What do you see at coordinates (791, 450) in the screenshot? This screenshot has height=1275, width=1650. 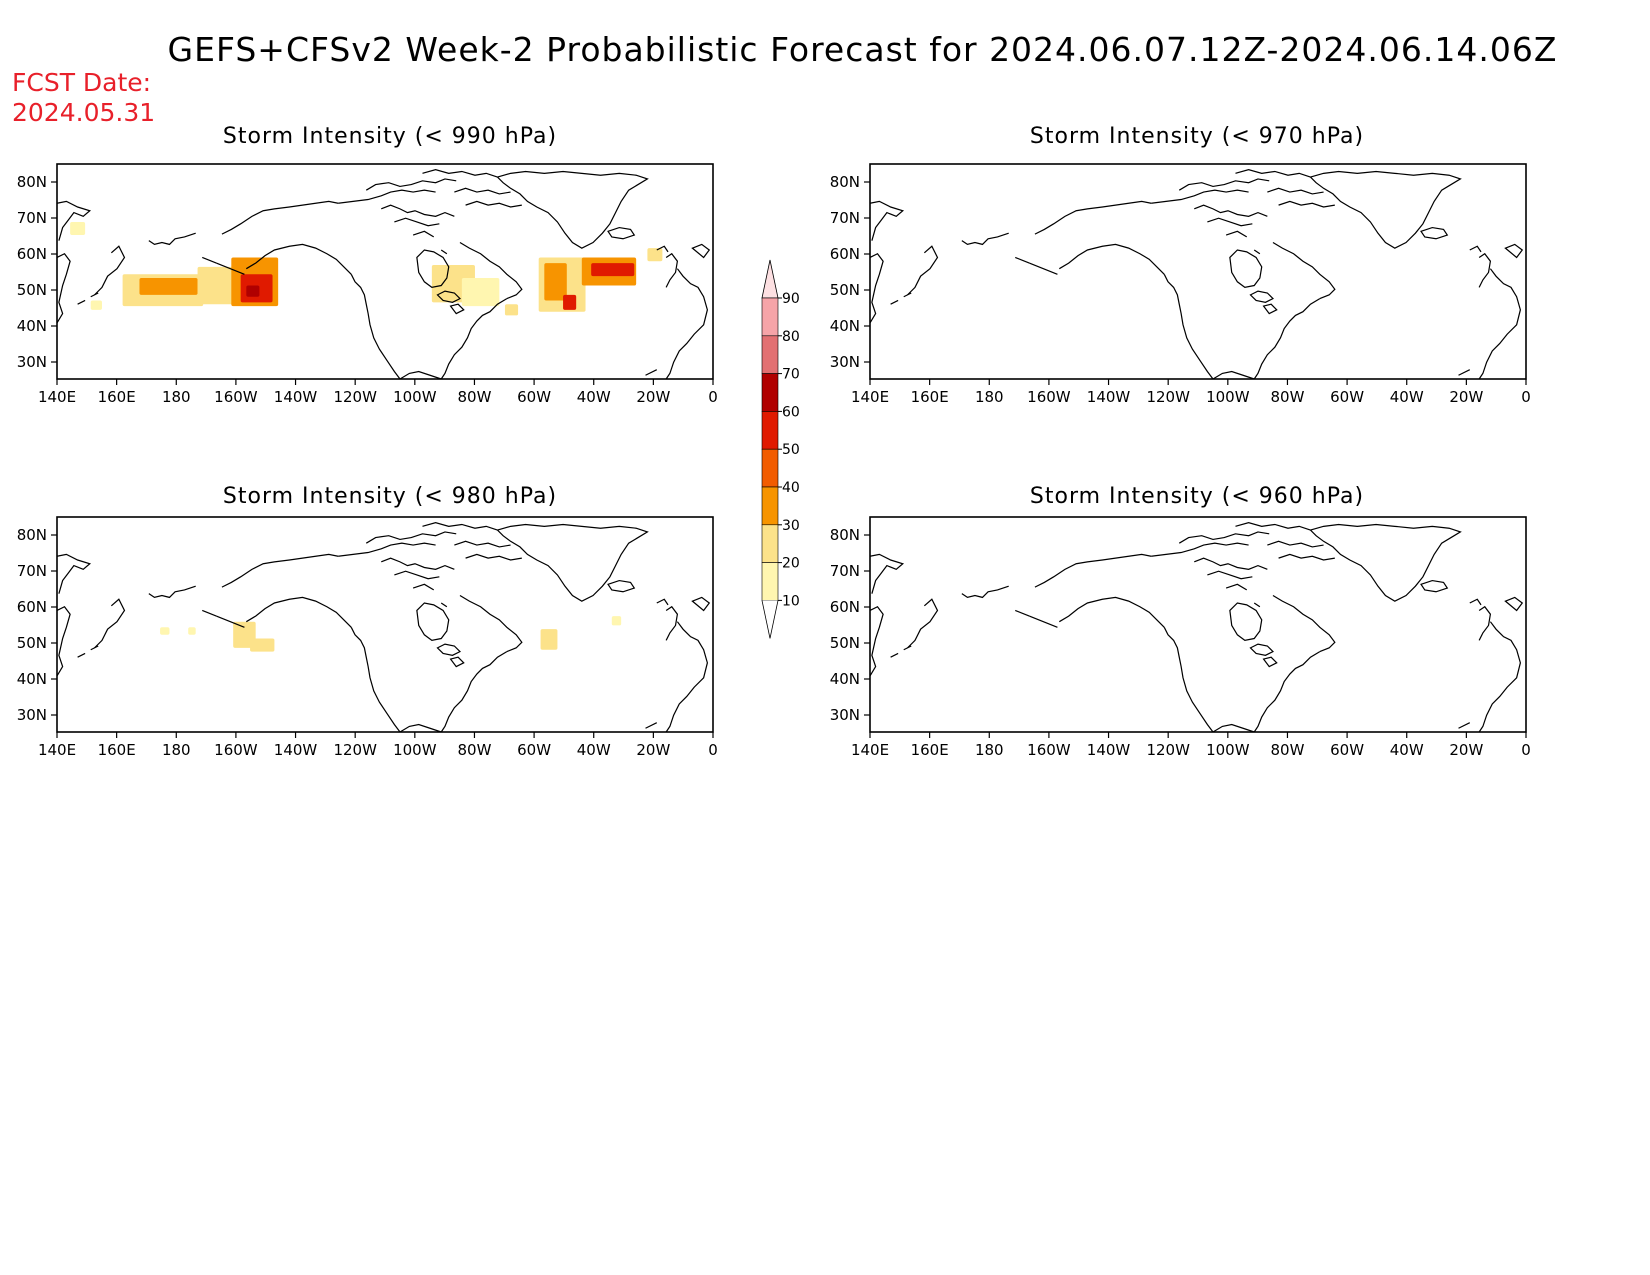 I see `colorbar-label: 50` at bounding box center [791, 450].